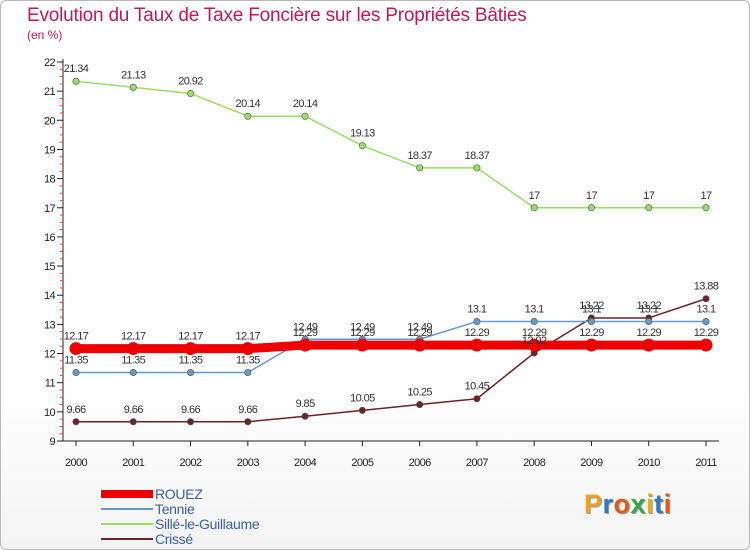 The image size is (750, 550). I want to click on data-label: 19.13, so click(362, 134).